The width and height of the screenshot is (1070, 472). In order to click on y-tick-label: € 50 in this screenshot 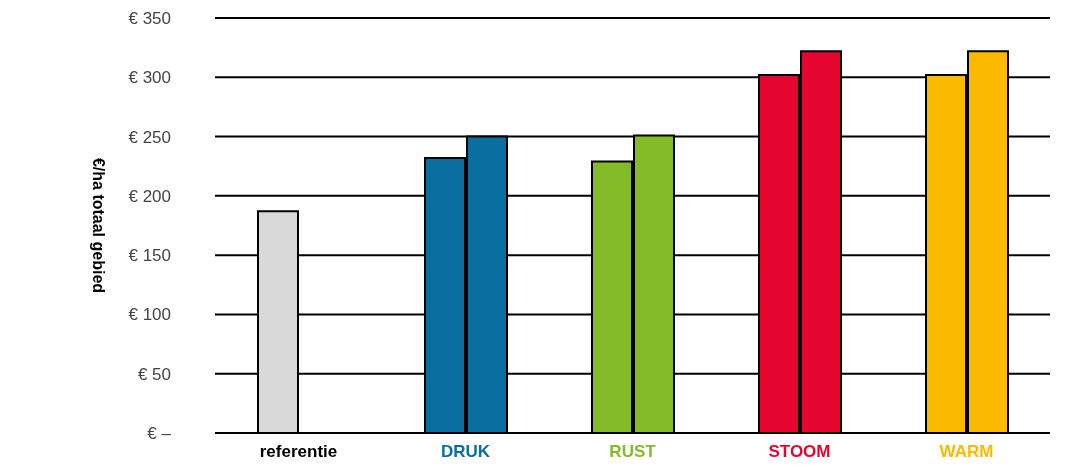, I will do `click(154, 374)`.